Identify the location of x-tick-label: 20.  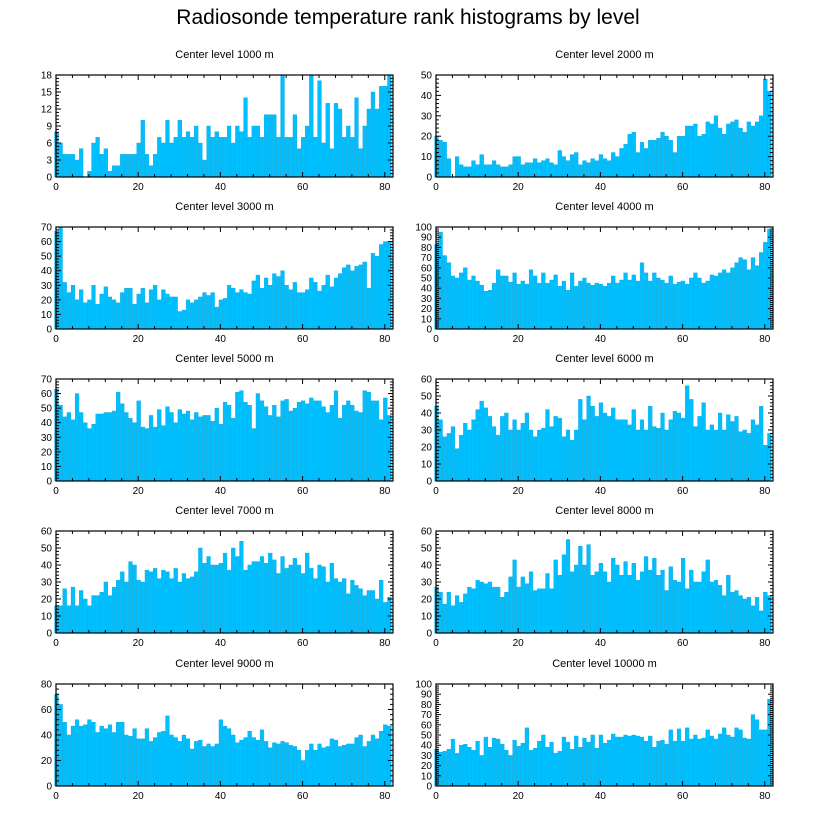
(139, 796).